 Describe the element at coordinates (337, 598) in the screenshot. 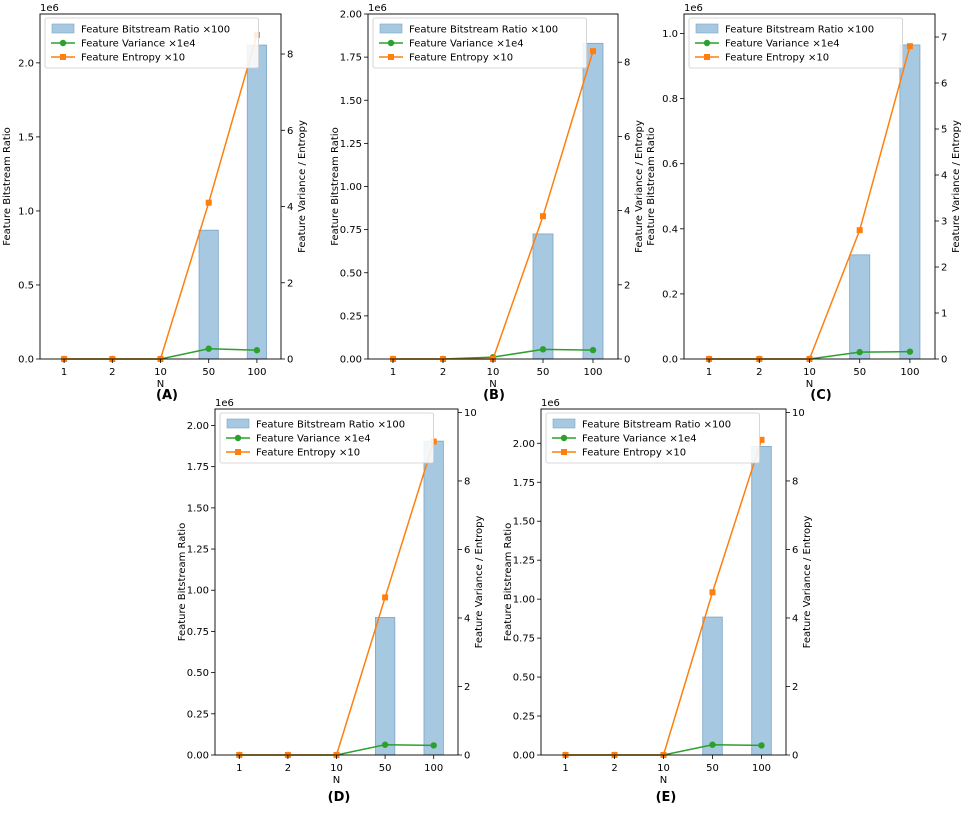

I see `series-line` at that location.